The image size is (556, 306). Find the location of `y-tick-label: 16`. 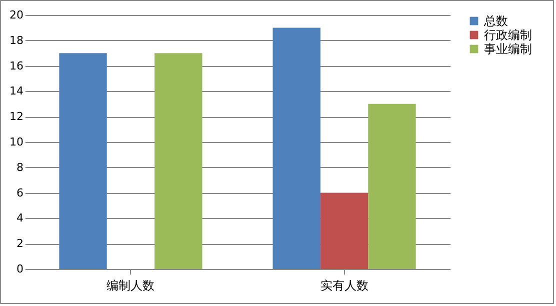

y-tick-label: 16 is located at coordinates (17, 65).